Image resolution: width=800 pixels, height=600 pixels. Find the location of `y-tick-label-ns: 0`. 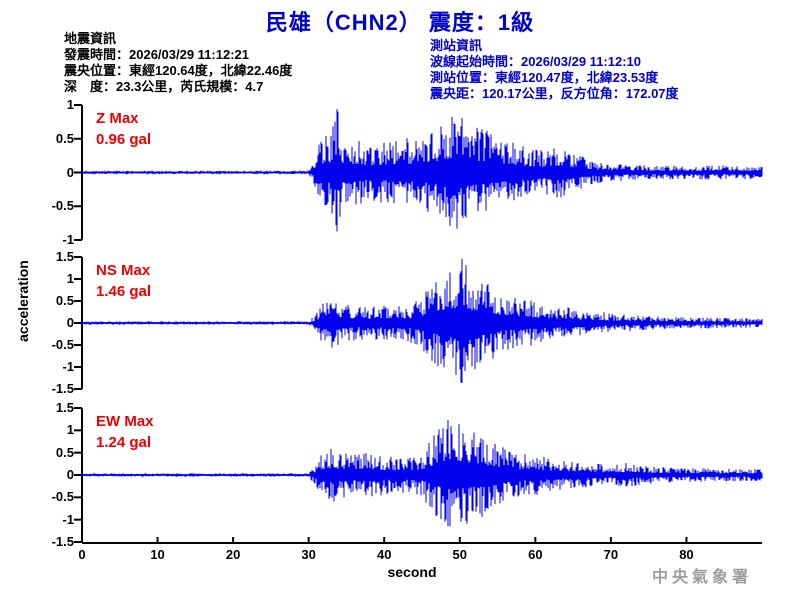

y-tick-label-ns: 0 is located at coordinates (70, 322).